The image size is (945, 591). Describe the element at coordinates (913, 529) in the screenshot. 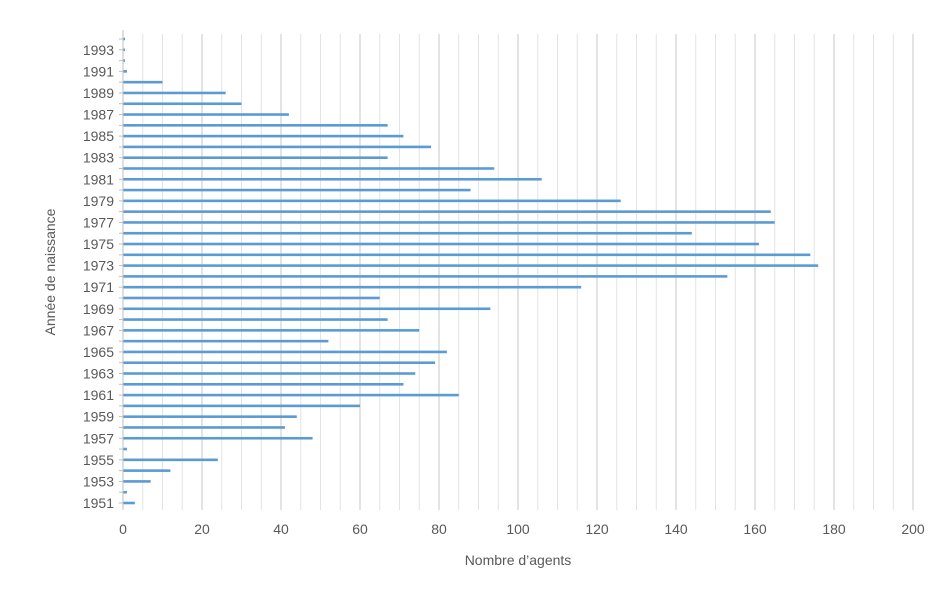

I see `x-tick-label: 200` at that location.